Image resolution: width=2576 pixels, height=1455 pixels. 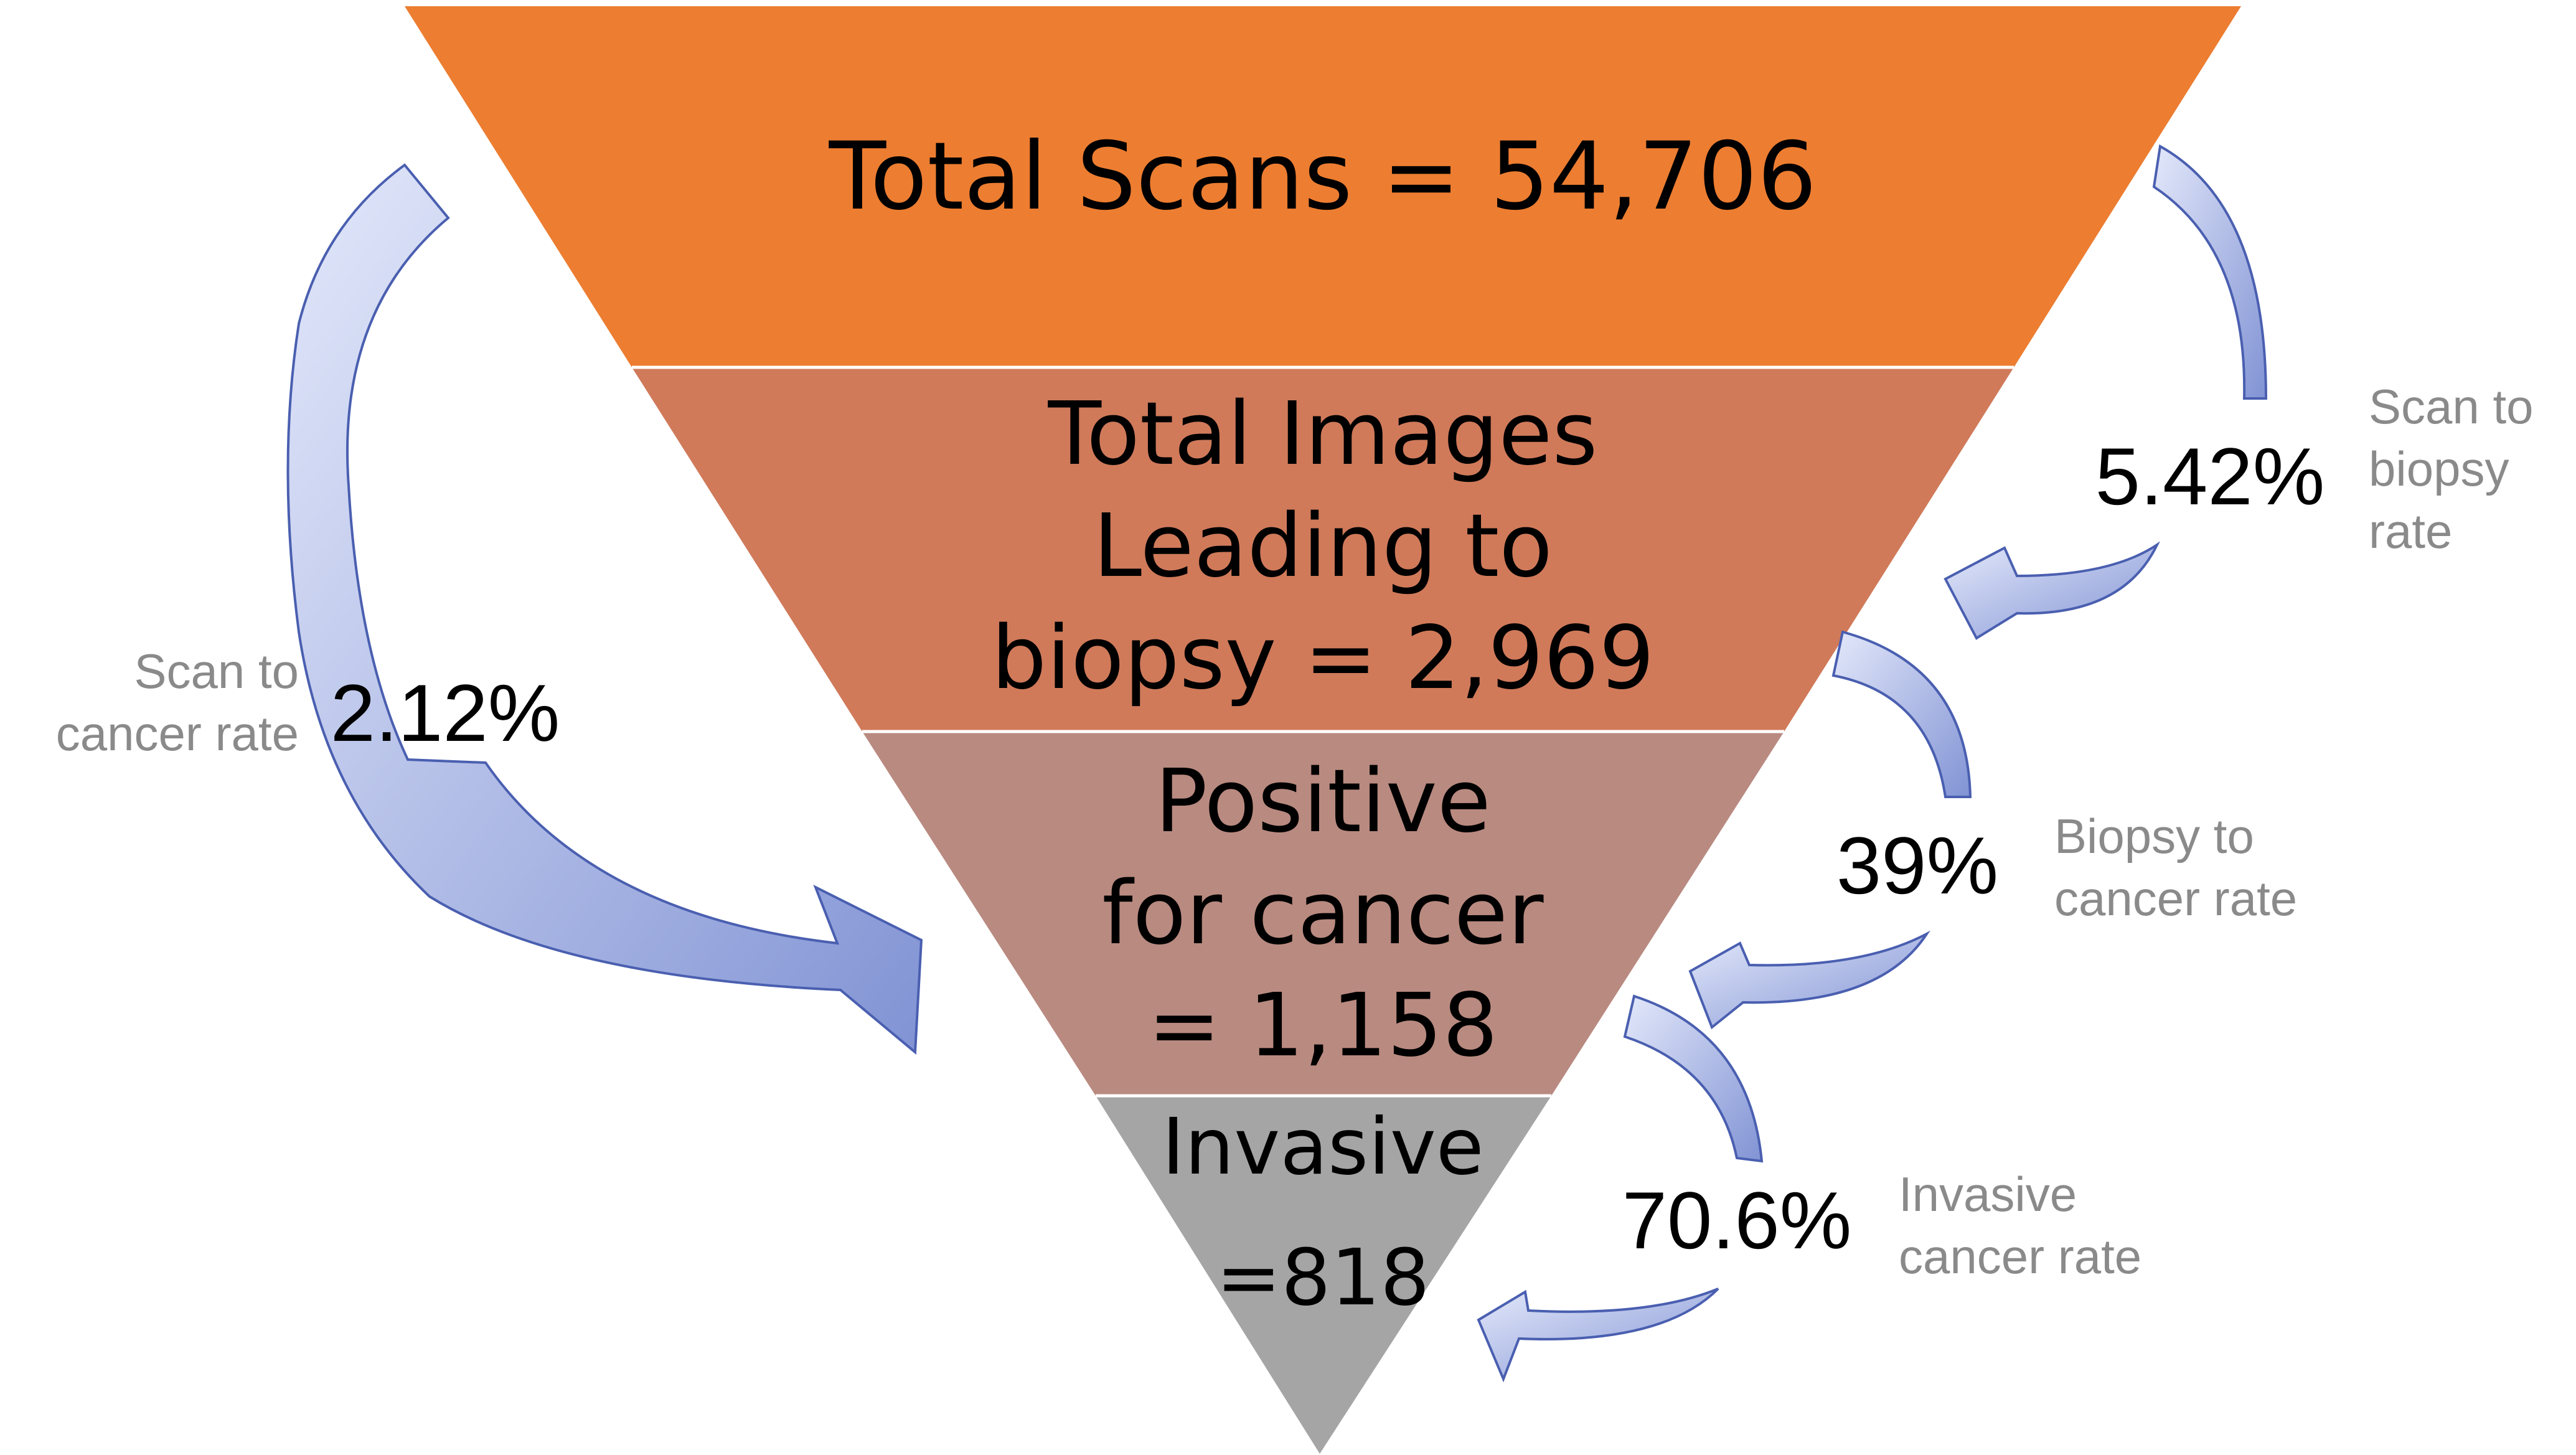 I want to click on scan-to-biopsy-rate-value: 5.42%, so click(x=2210, y=476).